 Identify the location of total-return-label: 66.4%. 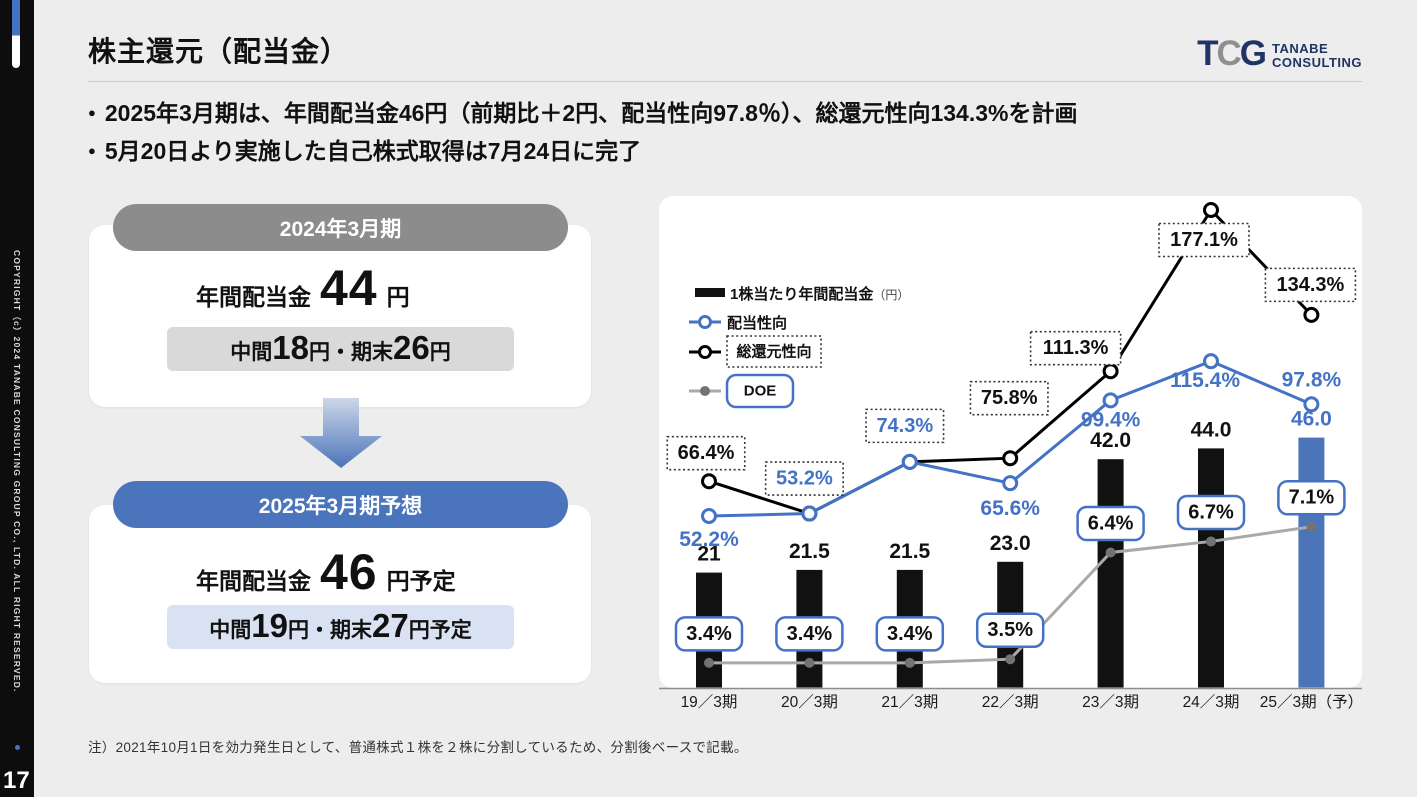
(706, 453).